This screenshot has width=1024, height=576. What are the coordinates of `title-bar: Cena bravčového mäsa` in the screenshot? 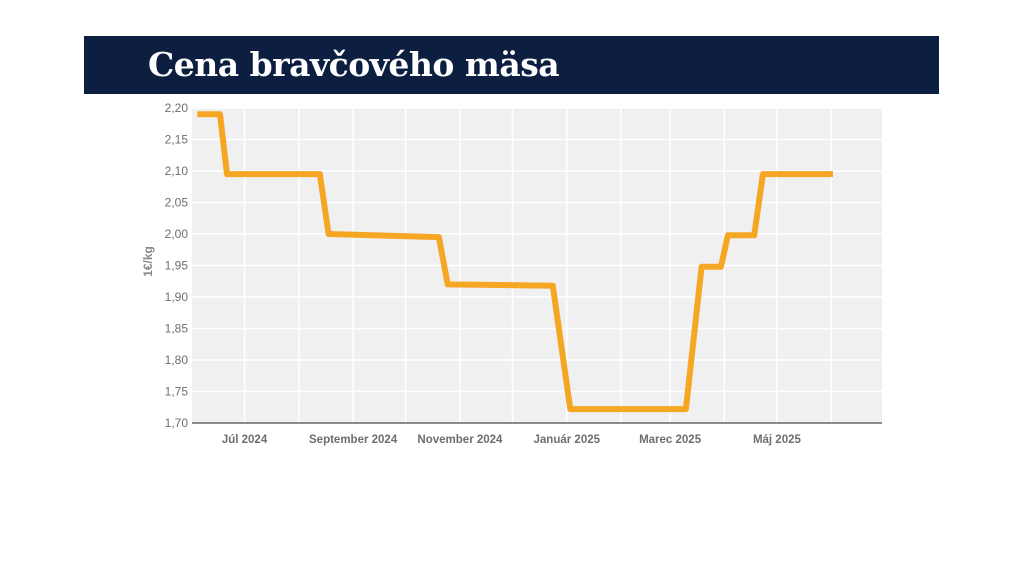 It's located at (511, 65).